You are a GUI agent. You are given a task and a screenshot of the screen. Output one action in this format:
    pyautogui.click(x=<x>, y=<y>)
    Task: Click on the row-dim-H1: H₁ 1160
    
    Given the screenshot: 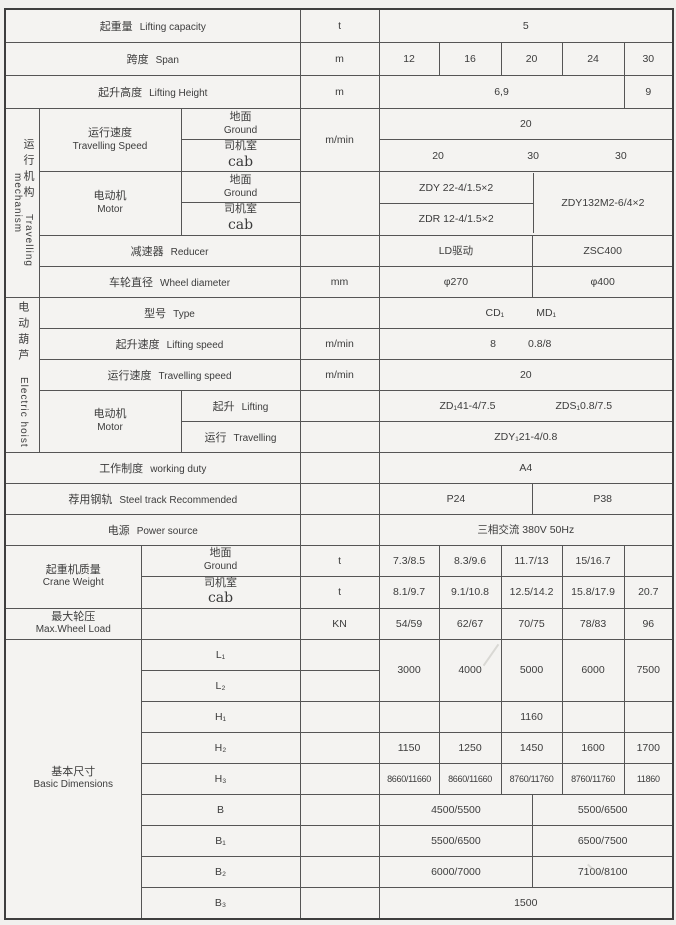 What is the action you would take?
    pyautogui.click(x=339, y=716)
    